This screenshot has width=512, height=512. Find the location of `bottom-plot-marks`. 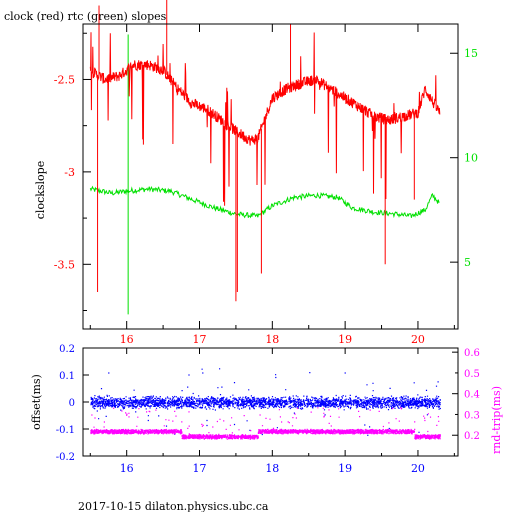

bottom-plot-marks is located at coordinates (266, 404).